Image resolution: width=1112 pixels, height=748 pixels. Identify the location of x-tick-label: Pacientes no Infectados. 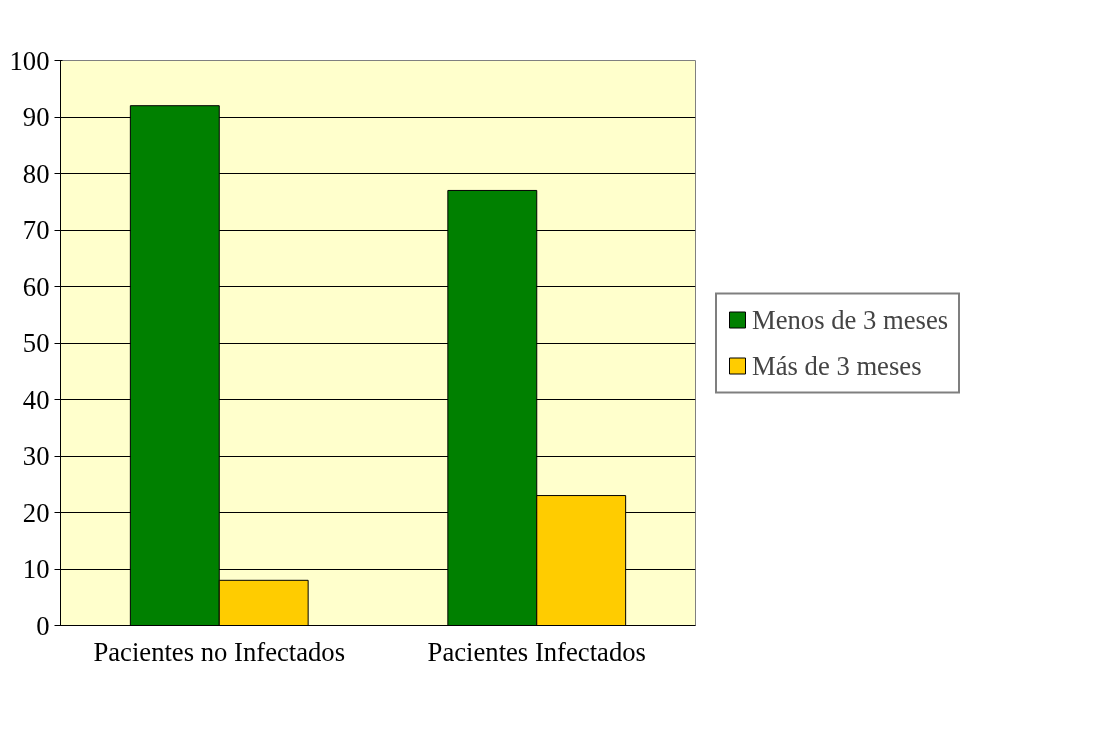
(219, 651).